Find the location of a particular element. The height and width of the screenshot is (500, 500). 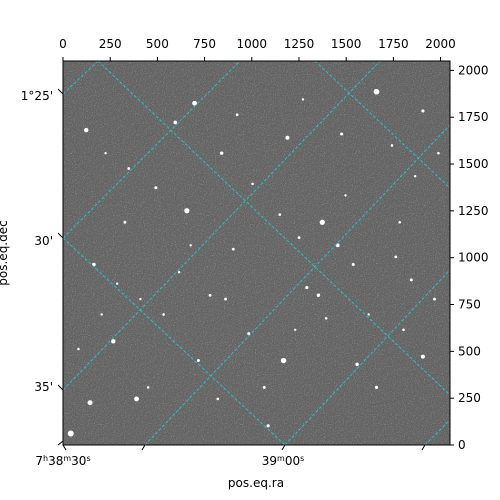

bottom-axis: 7h38m30s 39m00s is located at coordinates (230, 456).